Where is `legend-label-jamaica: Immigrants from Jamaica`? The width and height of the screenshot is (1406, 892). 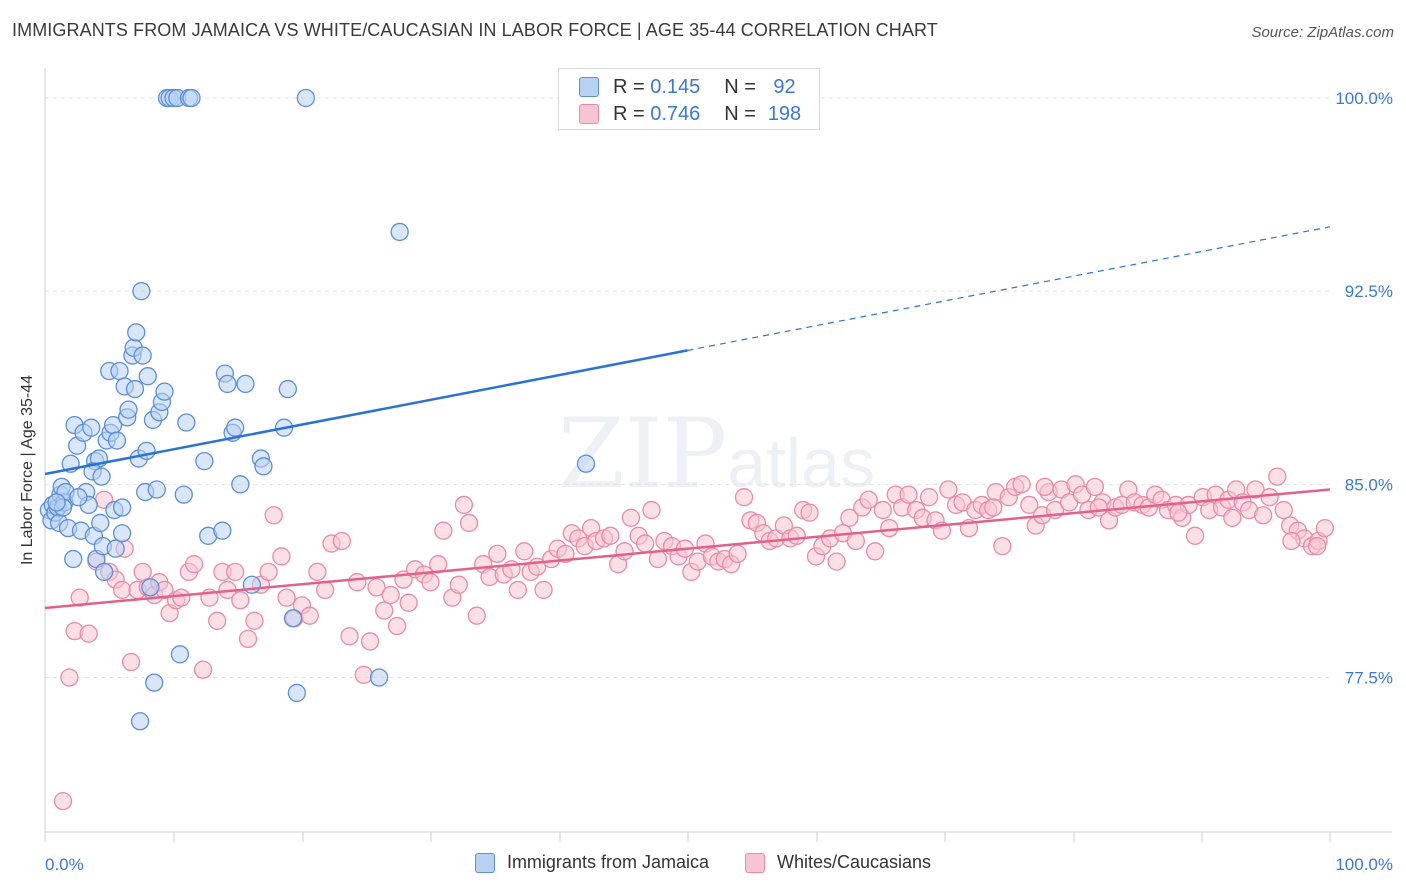
legend-label-jamaica: Immigrants from Jamaica is located at coordinates (607, 862).